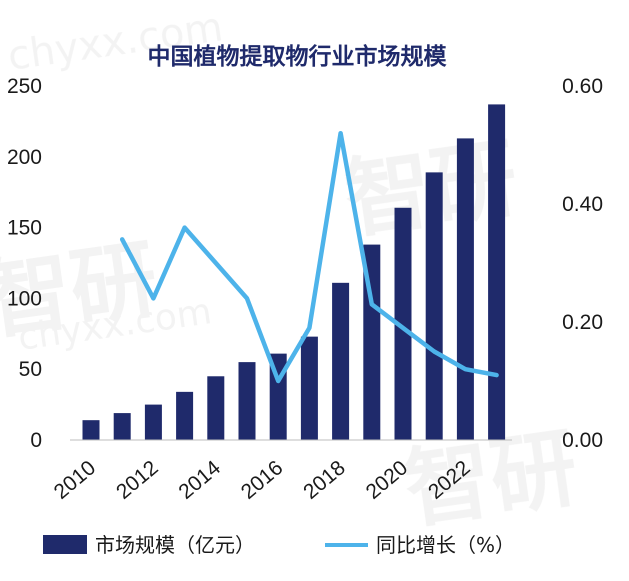 The width and height of the screenshot is (629, 581). What do you see at coordinates (434, 306) in the screenshot?
I see `bar-2021` at bounding box center [434, 306].